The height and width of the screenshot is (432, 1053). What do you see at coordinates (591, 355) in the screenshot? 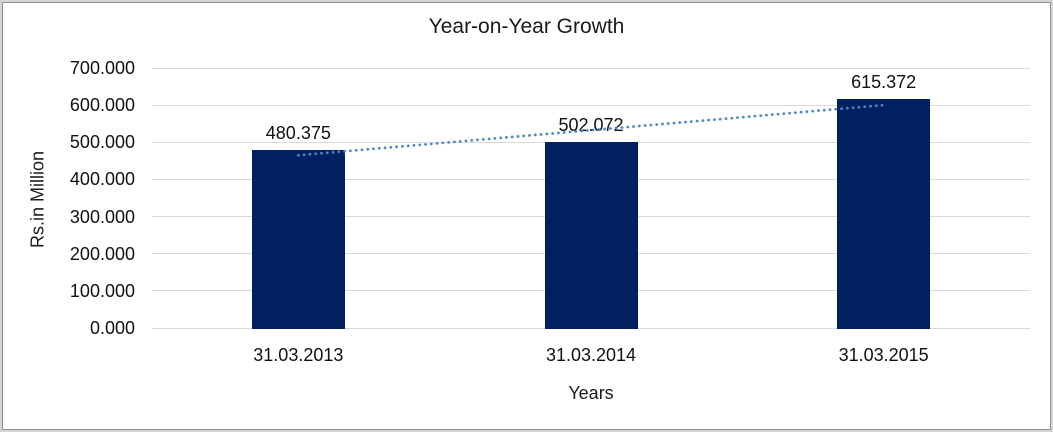
I see `x-tick-label: 31.03.2014` at bounding box center [591, 355].